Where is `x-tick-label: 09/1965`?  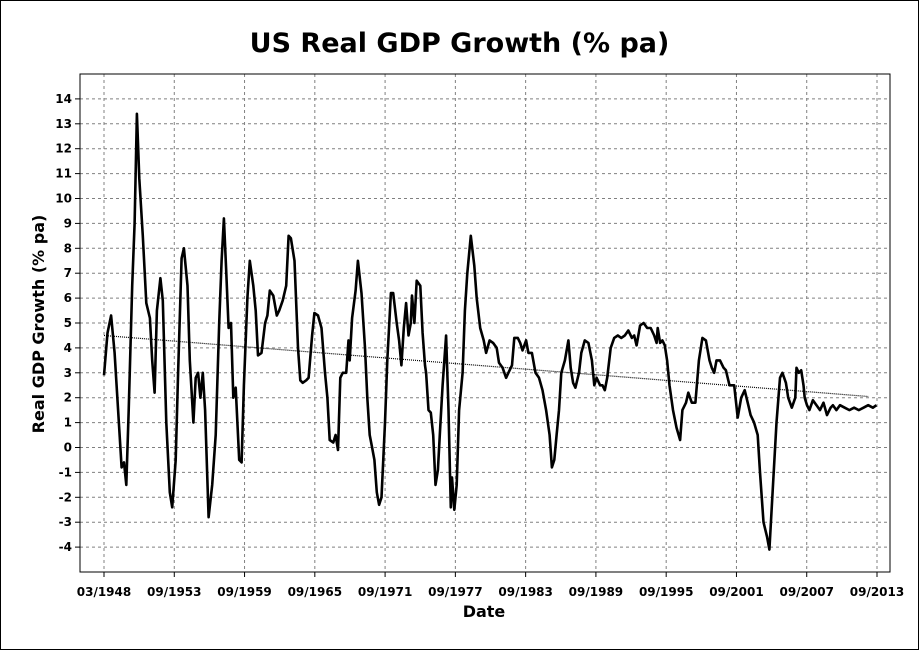
x-tick-label: 09/1965 is located at coordinates (315, 592).